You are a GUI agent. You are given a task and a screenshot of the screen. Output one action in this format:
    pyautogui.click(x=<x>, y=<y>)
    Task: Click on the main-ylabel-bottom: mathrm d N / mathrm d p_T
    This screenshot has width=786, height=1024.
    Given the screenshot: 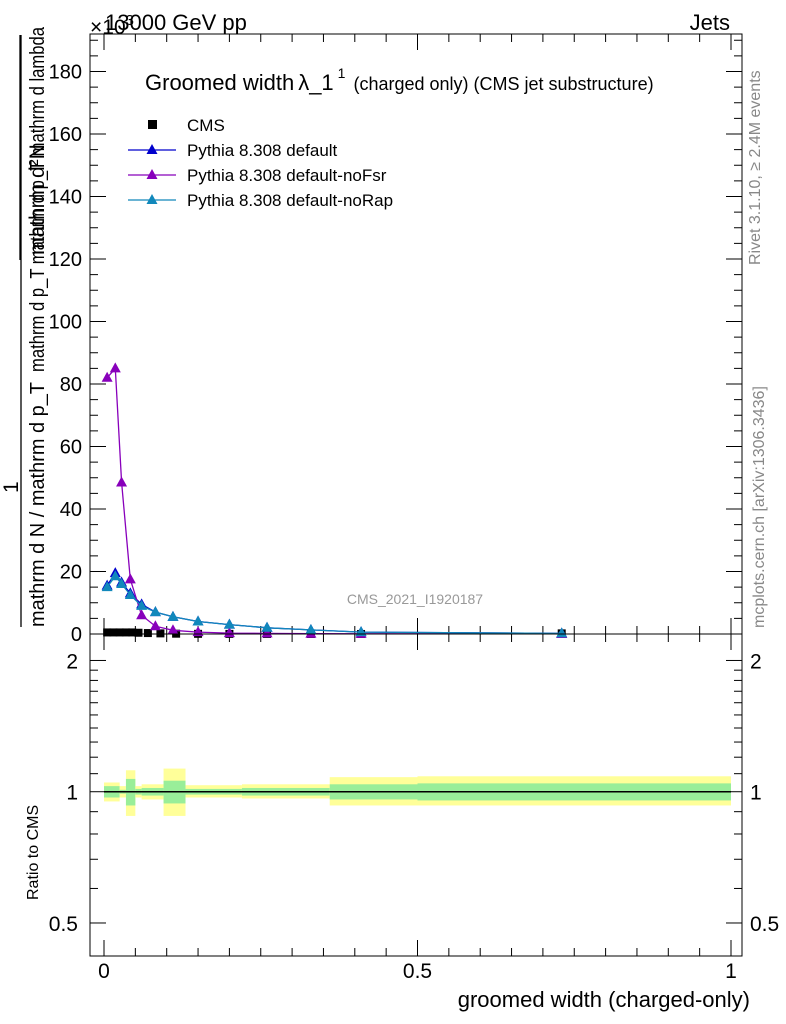 What is the action you would take?
    pyautogui.click(x=38, y=504)
    